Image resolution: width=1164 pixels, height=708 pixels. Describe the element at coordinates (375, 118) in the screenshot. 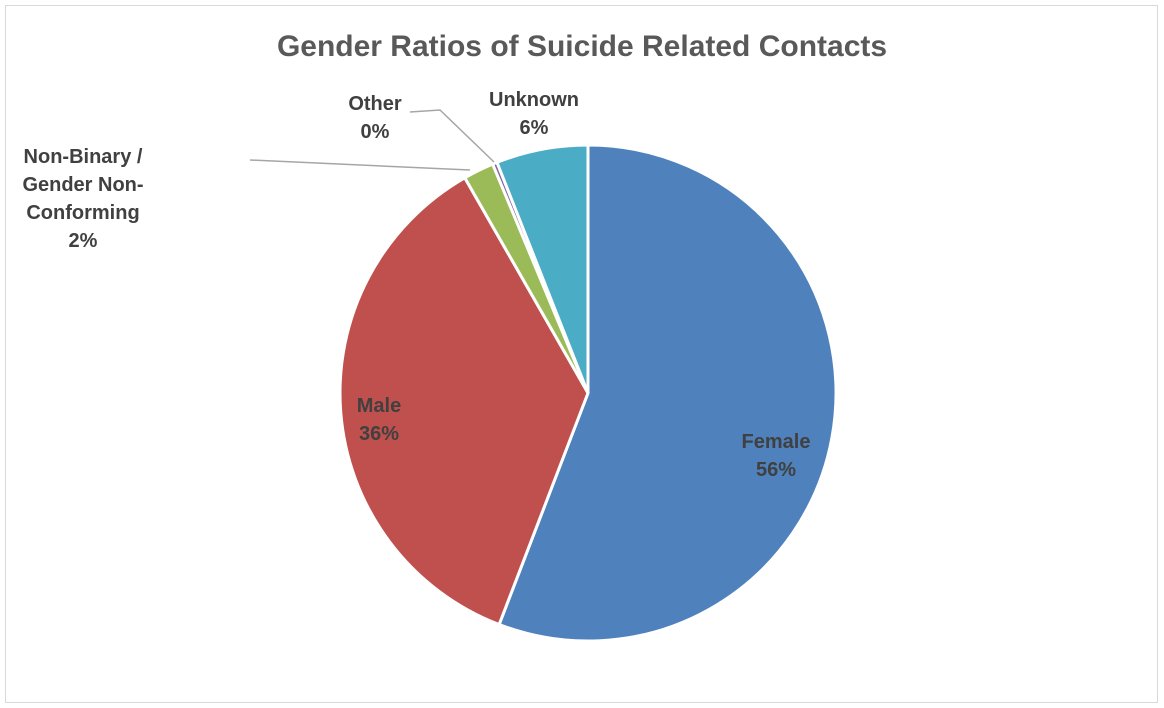

I see `data-label-other: Other 0%` at that location.